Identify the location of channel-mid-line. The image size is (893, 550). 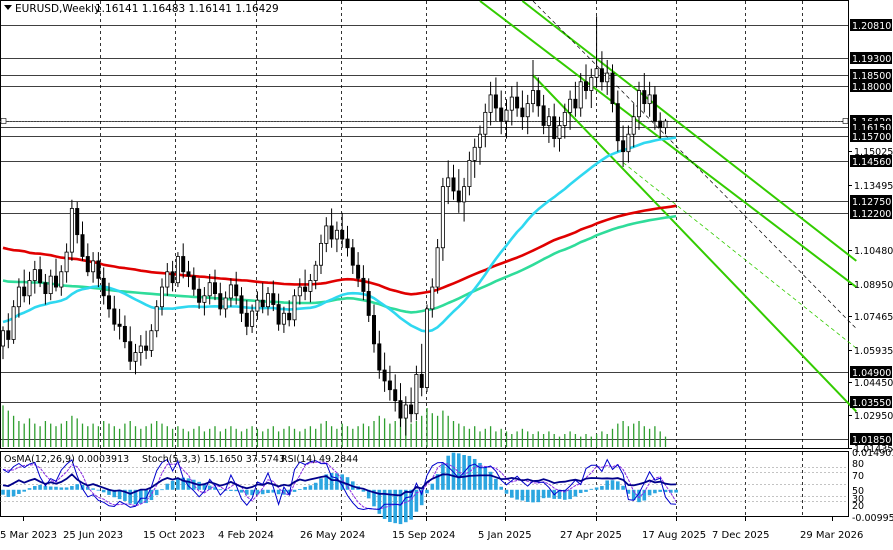
(739, 255).